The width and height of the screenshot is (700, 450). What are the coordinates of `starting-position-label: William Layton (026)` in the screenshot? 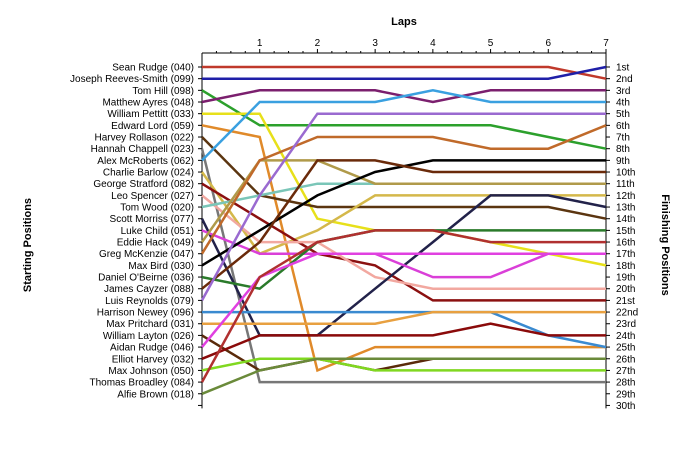 It's located at (148, 336).